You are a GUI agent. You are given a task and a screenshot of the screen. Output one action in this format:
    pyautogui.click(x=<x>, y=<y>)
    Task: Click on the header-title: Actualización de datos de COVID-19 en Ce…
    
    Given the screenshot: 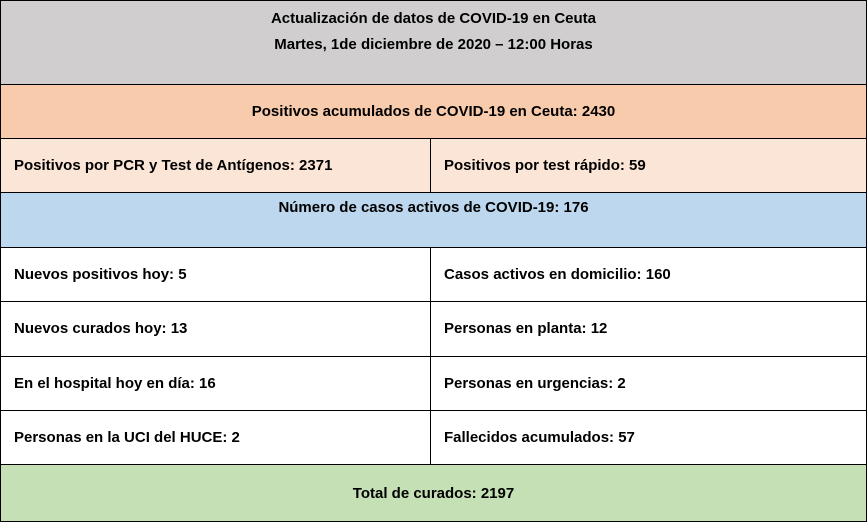 What is the action you would take?
    pyautogui.click(x=433, y=18)
    